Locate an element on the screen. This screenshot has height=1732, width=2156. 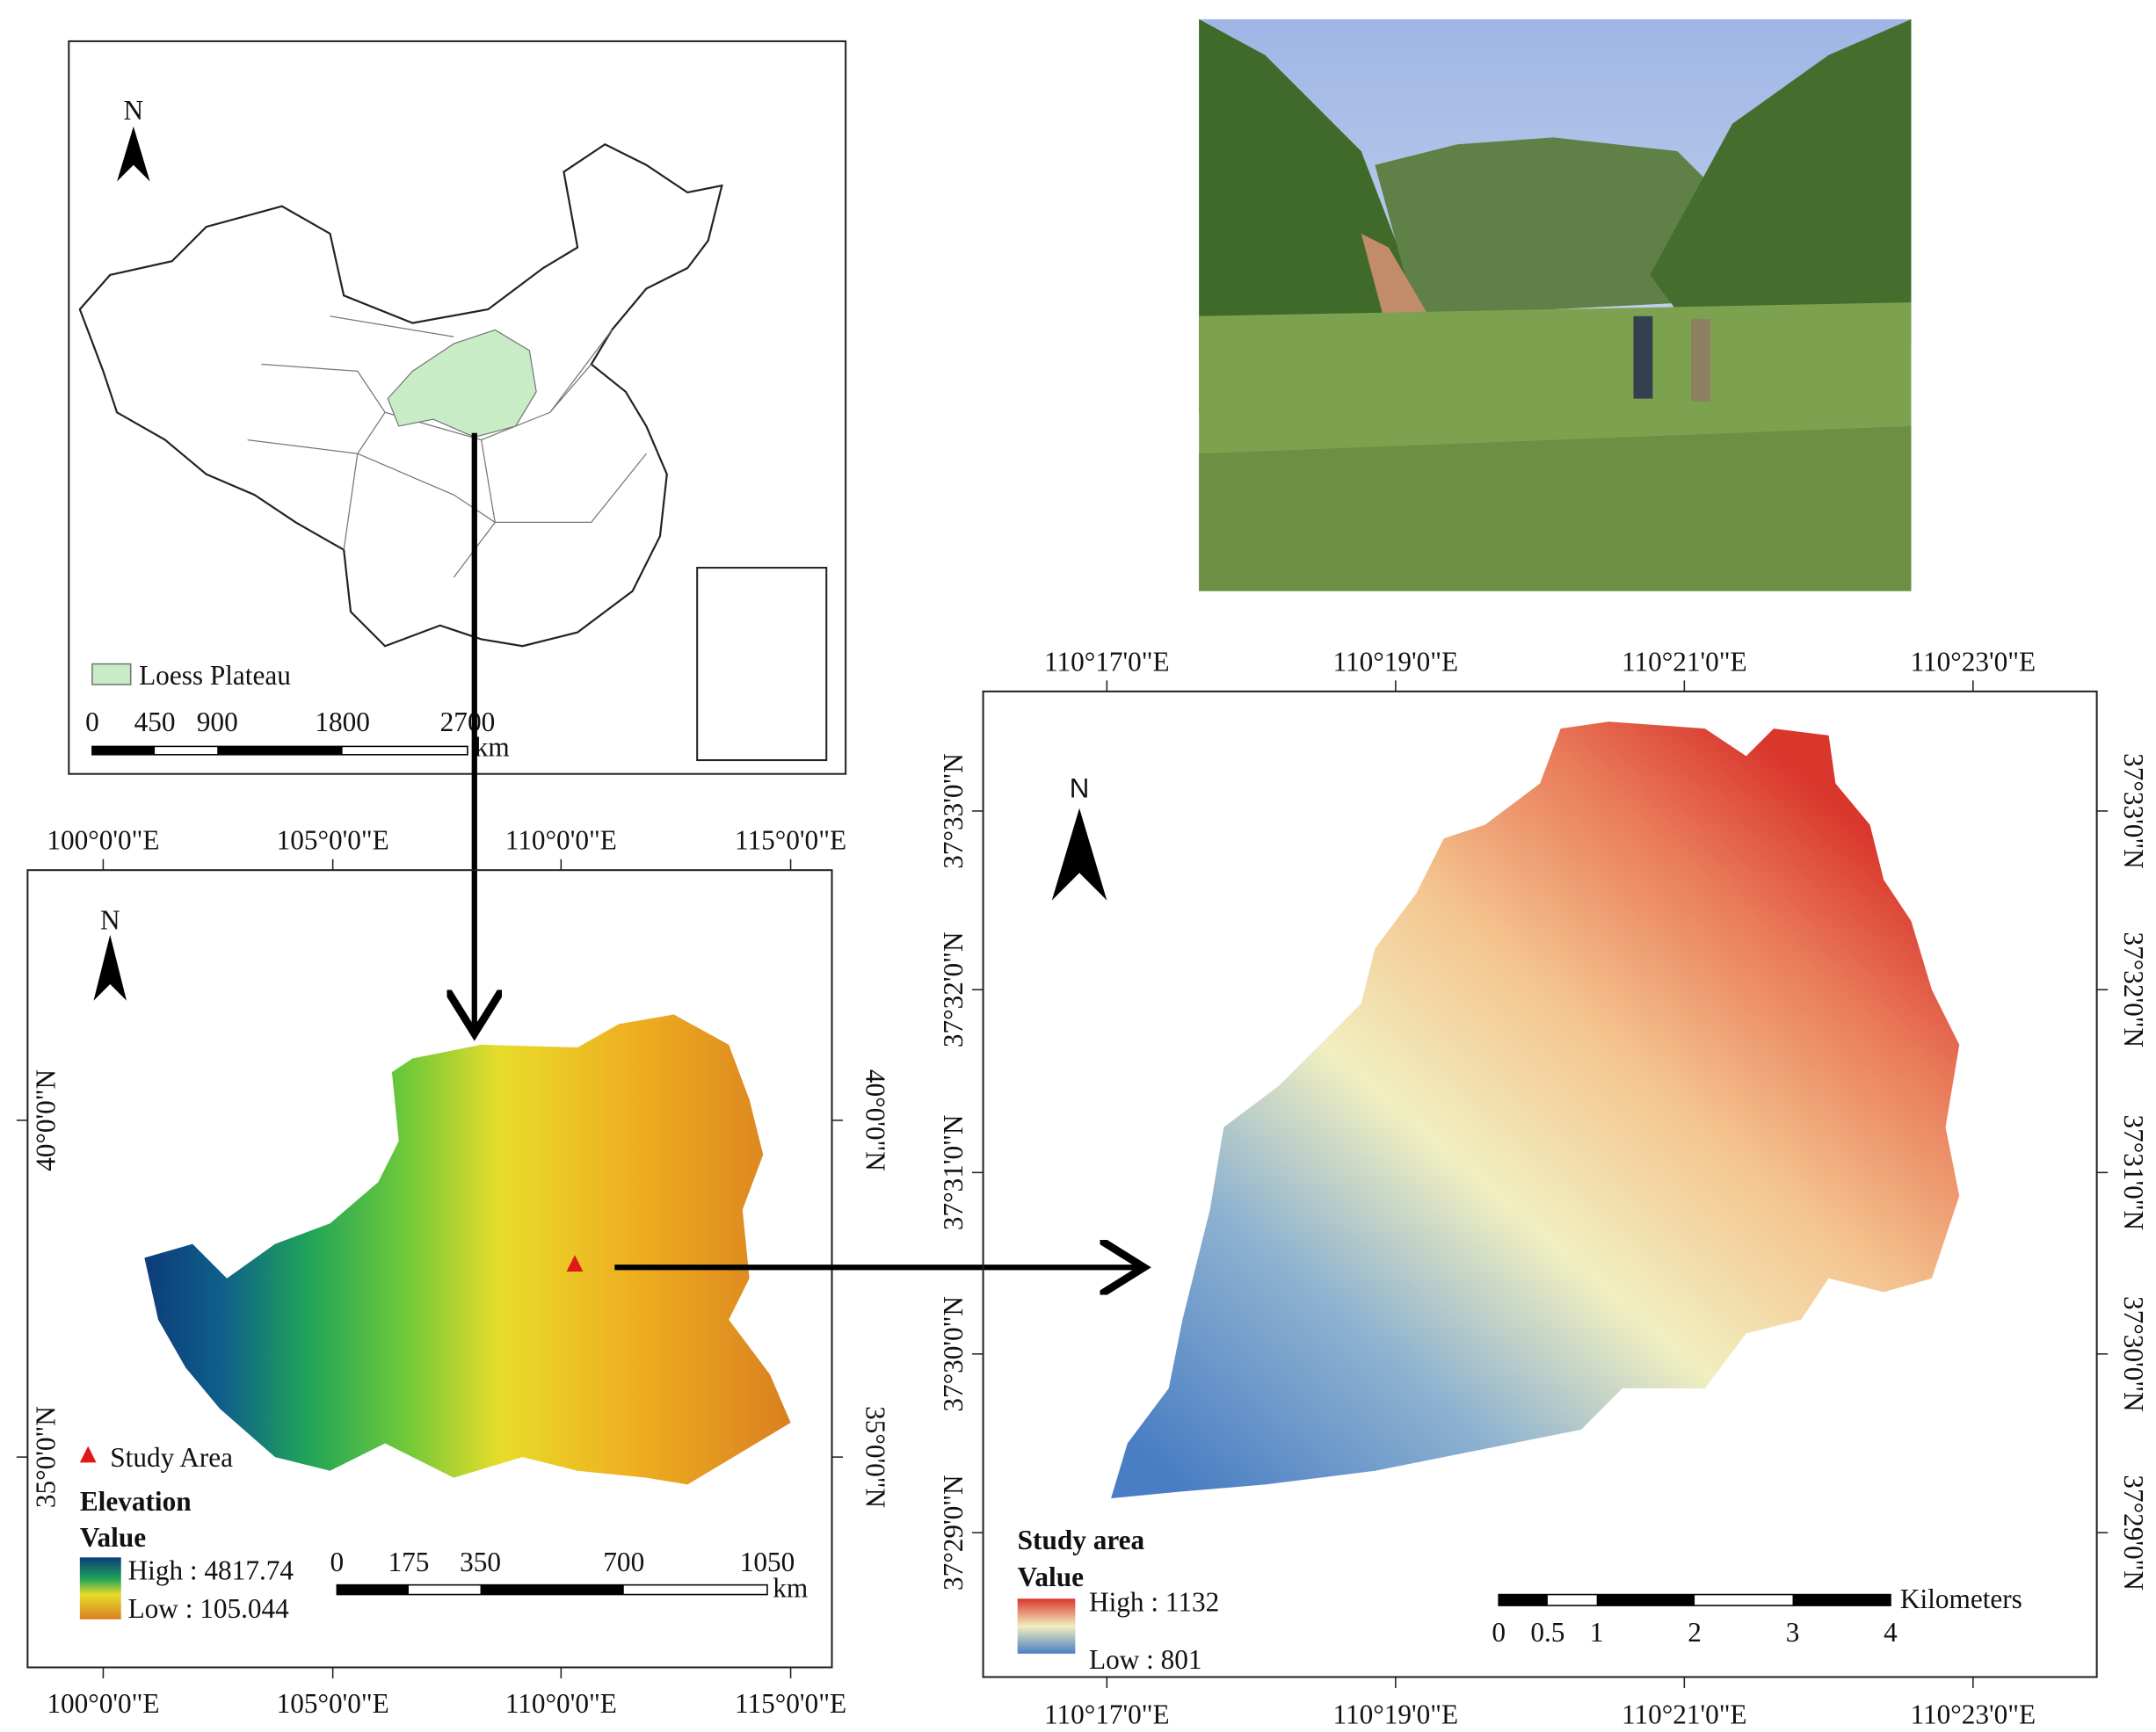
scale-label: 1800 is located at coordinates (342, 722).